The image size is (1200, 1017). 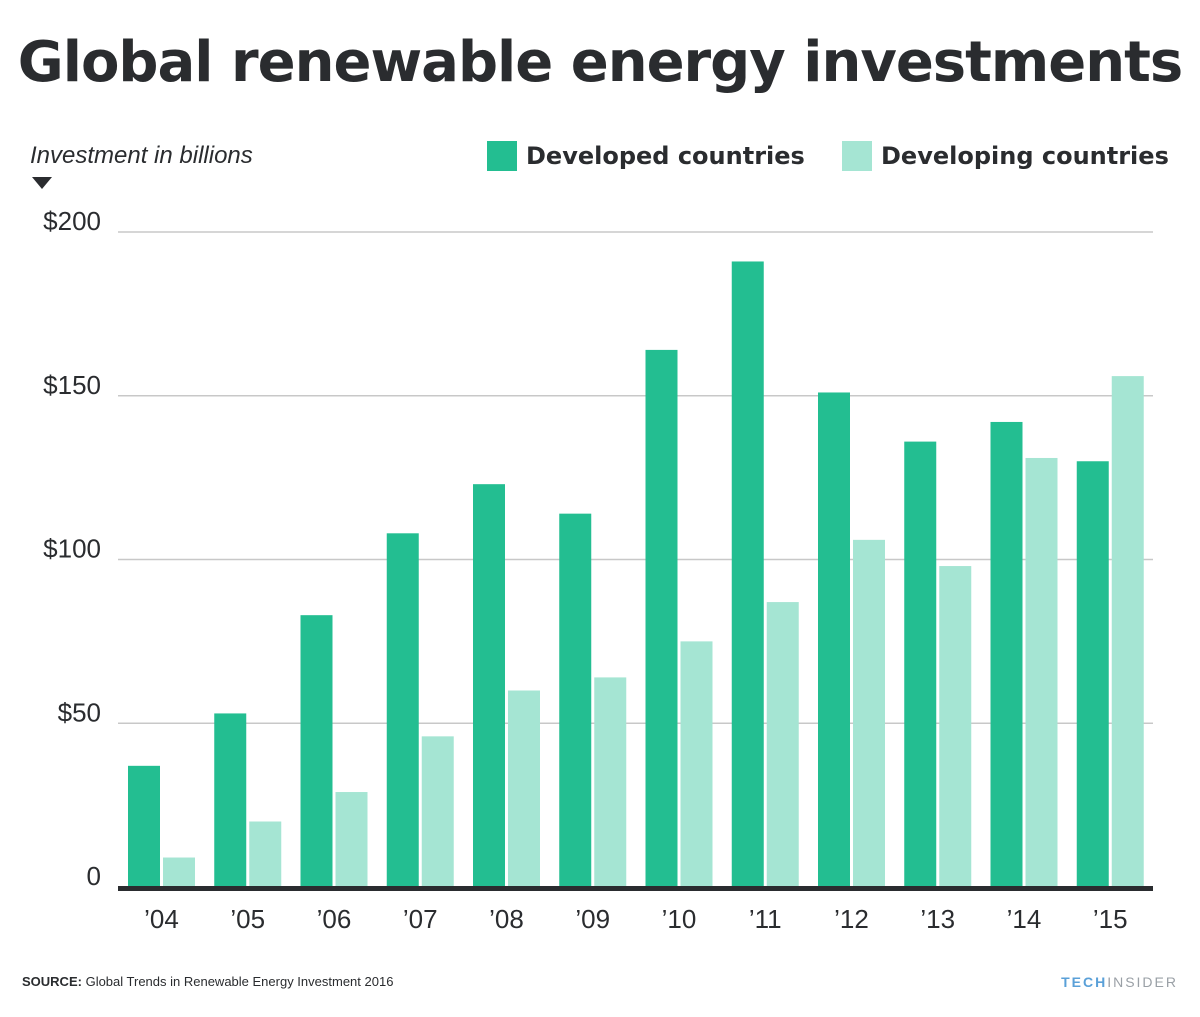 I want to click on brand-logo: TECHINSIDER, so click(x=1119, y=982).